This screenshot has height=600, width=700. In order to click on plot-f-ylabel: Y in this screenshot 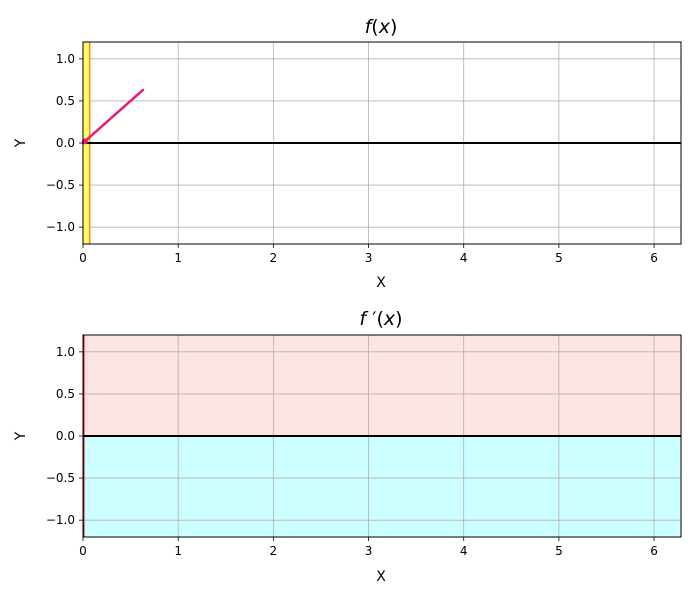, I will do `click(21, 143)`.